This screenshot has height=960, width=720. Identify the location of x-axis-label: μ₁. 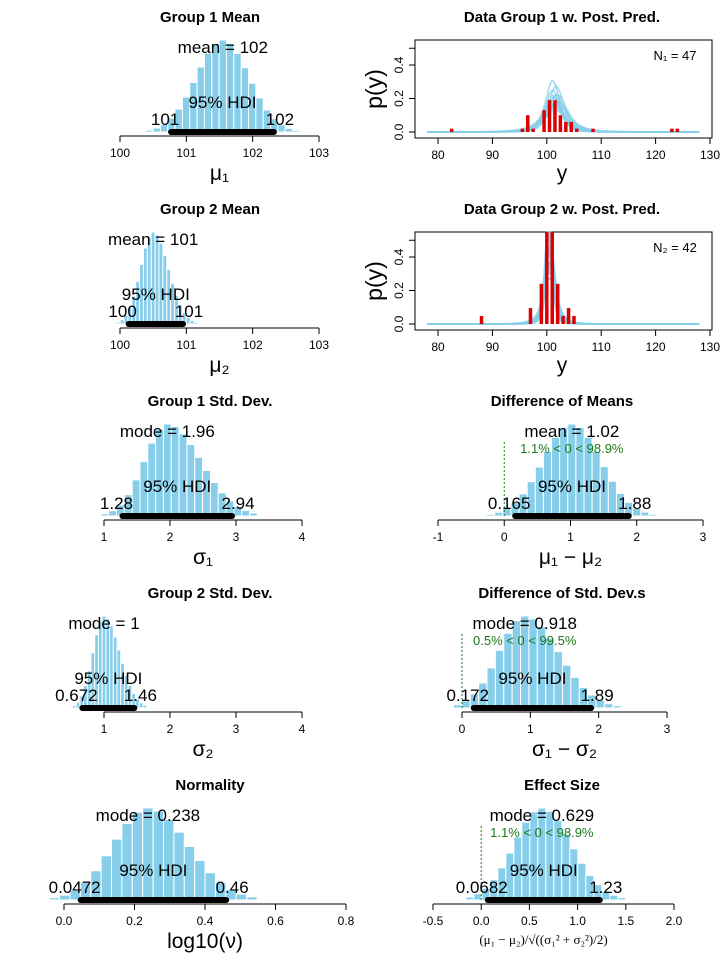
(219, 173).